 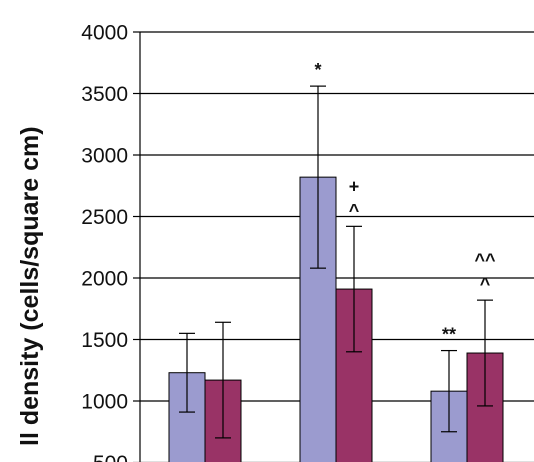 I want to click on significance-marker: *, so click(x=317, y=70).